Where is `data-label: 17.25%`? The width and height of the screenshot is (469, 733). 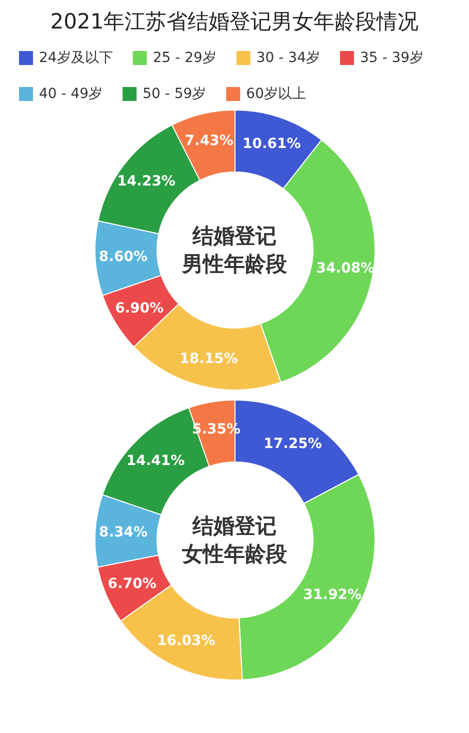
data-label: 17.25% is located at coordinates (293, 444).